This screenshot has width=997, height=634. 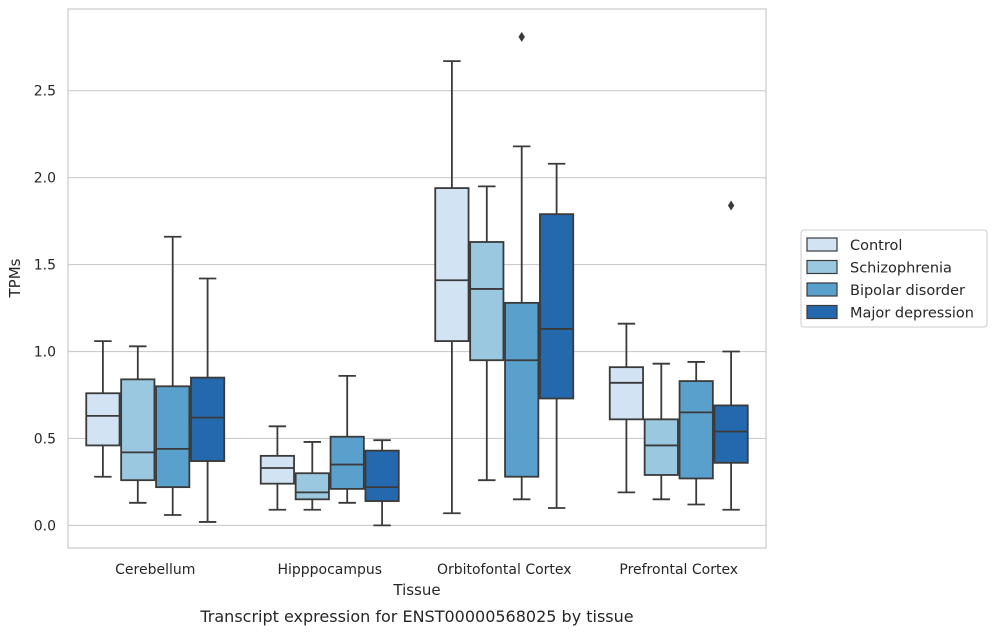 What do you see at coordinates (45, 266) in the screenshot?
I see `y-tick-label: 1.5` at bounding box center [45, 266].